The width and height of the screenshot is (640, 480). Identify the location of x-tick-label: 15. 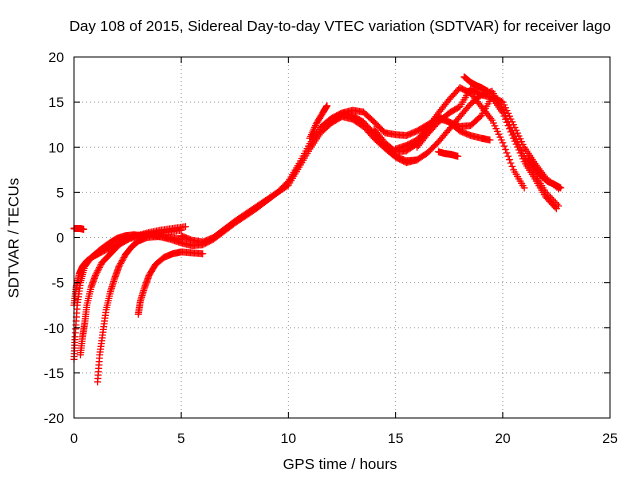
(396, 438).